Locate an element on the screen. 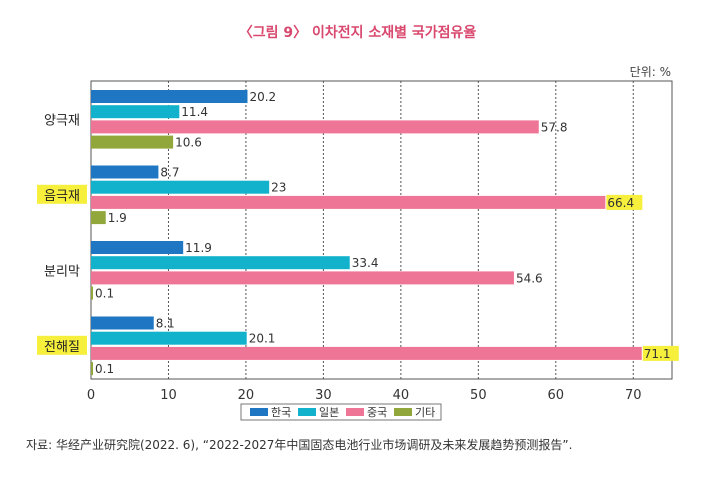  category-label-0: 양극재 is located at coordinates (62, 120).